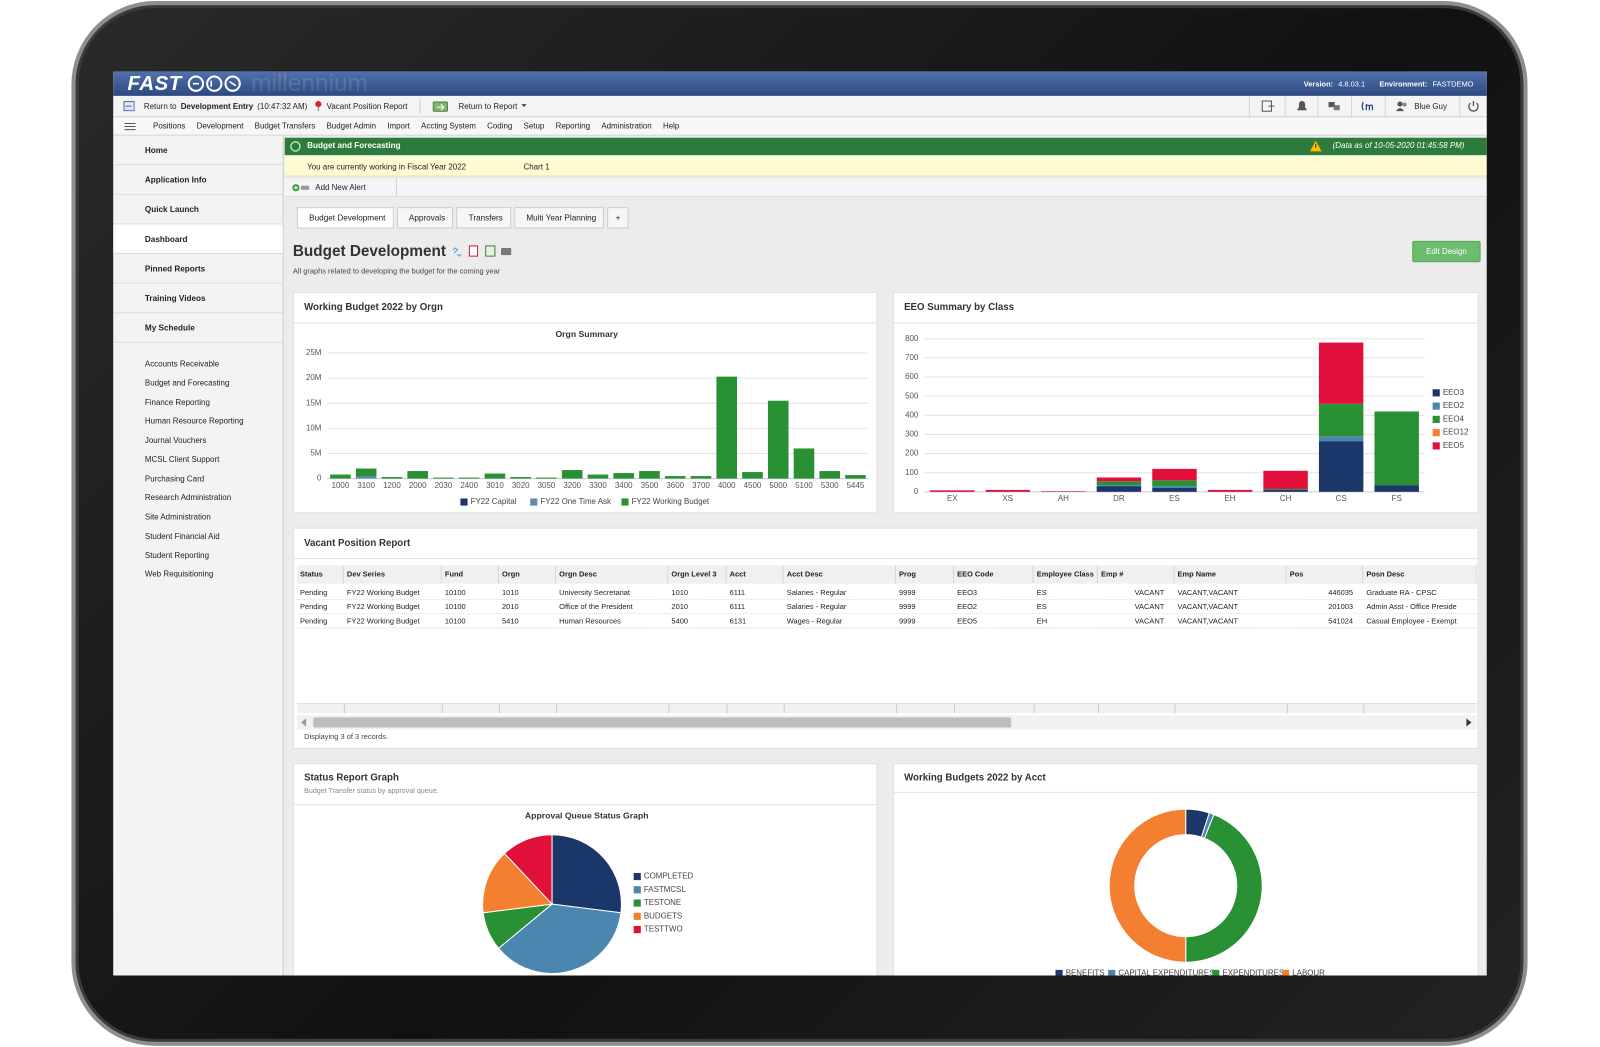 This screenshot has width=1600, height=1047. What do you see at coordinates (470, 574) in the screenshot?
I see `column-header: Fund` at bounding box center [470, 574].